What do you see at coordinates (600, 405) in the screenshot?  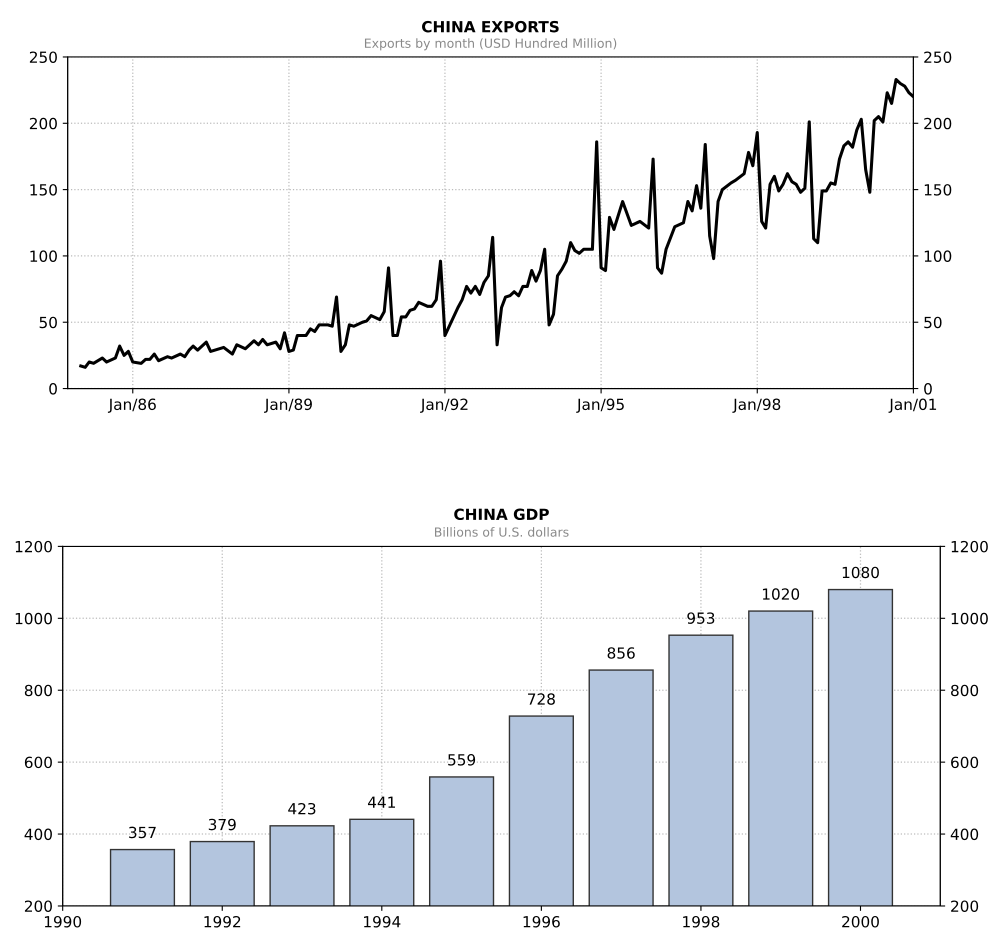 I see `x-tick-label: Jan/95` at bounding box center [600, 405].